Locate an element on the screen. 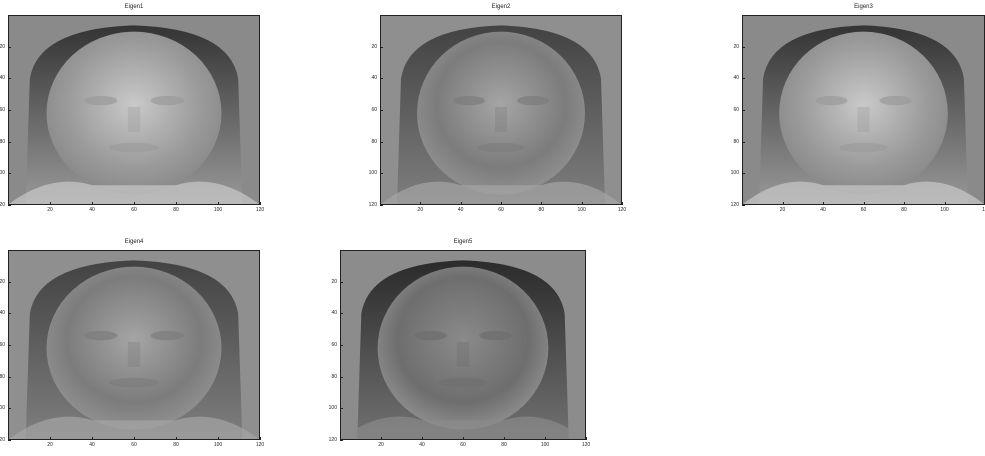 The width and height of the screenshot is (985, 456). panel-title: Eigen2 is located at coordinates (501, 7).